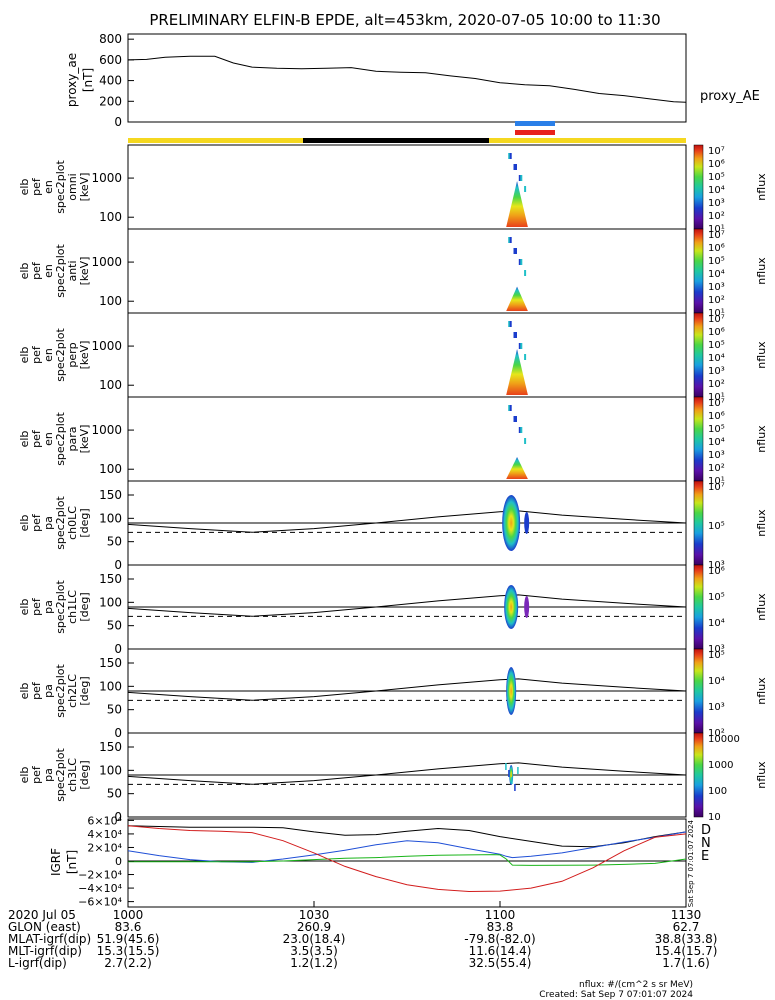 This screenshot has height=1000, width=775. Describe the element at coordinates (407, 859) in the screenshot. I see `igrf-series-D` at that location.